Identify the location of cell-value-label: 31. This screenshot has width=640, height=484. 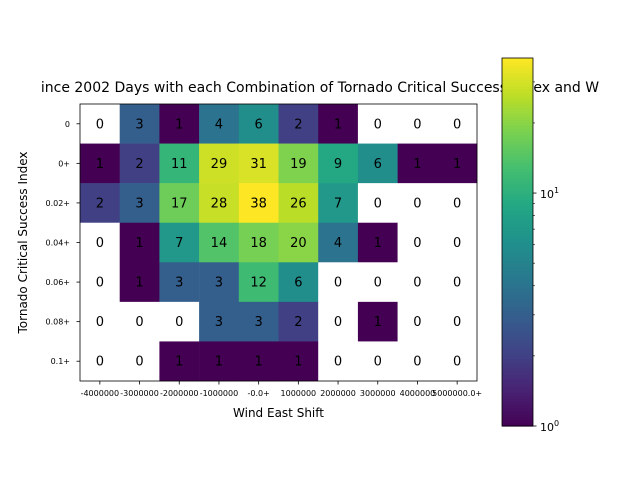
(258, 164).